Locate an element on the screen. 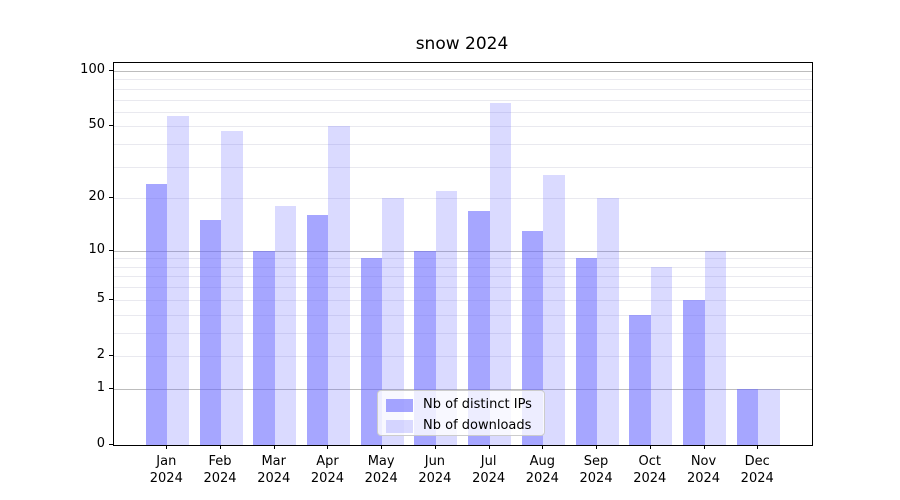  y-tick-label-1: 1 is located at coordinates (100, 387).